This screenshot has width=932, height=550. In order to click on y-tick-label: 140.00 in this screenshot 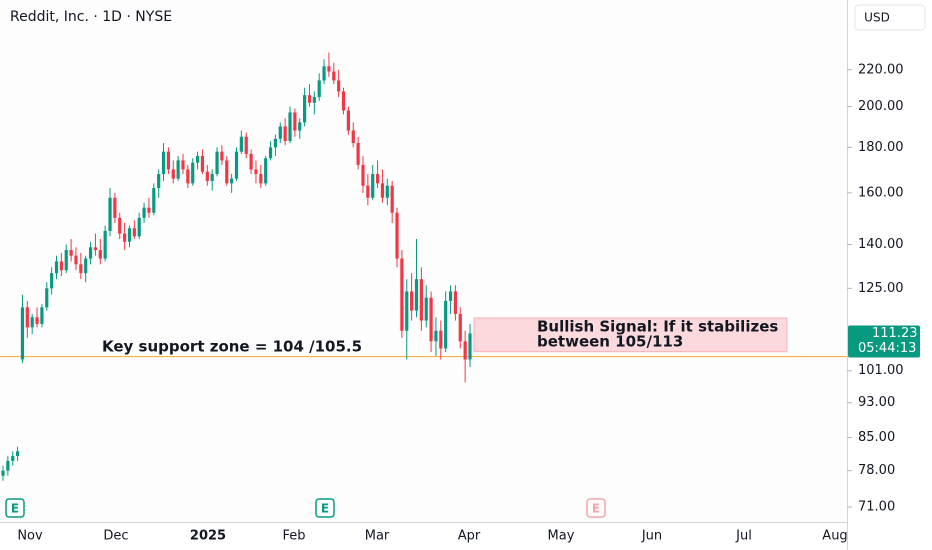, I will do `click(881, 244)`.